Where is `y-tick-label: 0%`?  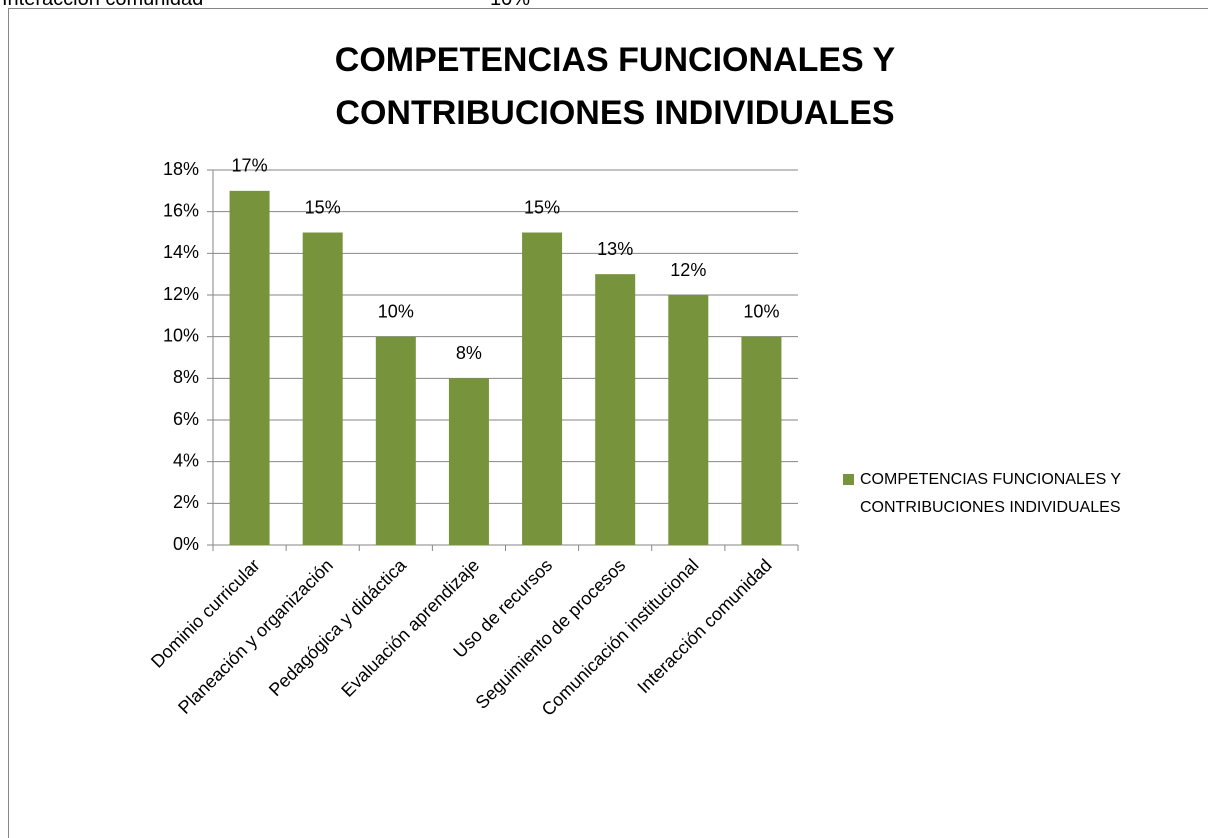
y-tick-label: 0% is located at coordinates (186, 544).